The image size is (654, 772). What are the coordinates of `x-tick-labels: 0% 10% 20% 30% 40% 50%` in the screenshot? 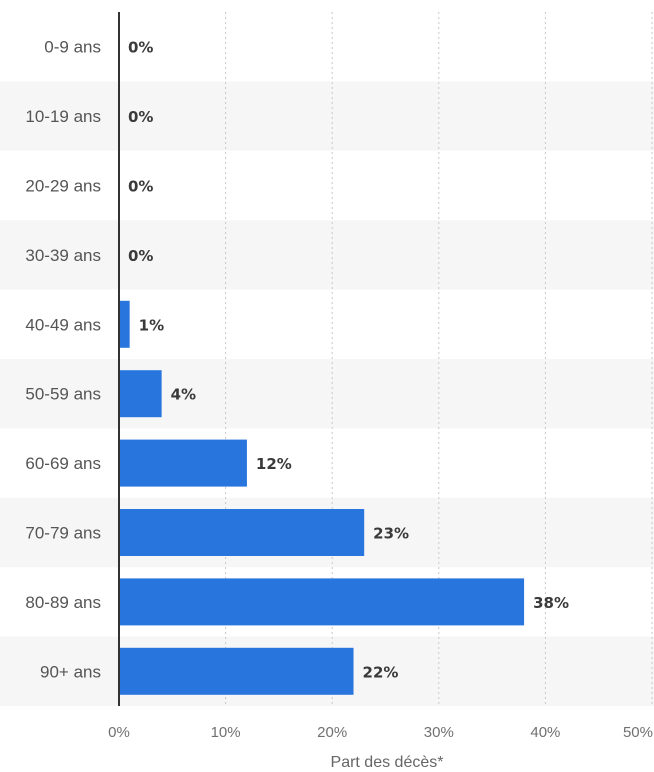 It's located at (380, 732).